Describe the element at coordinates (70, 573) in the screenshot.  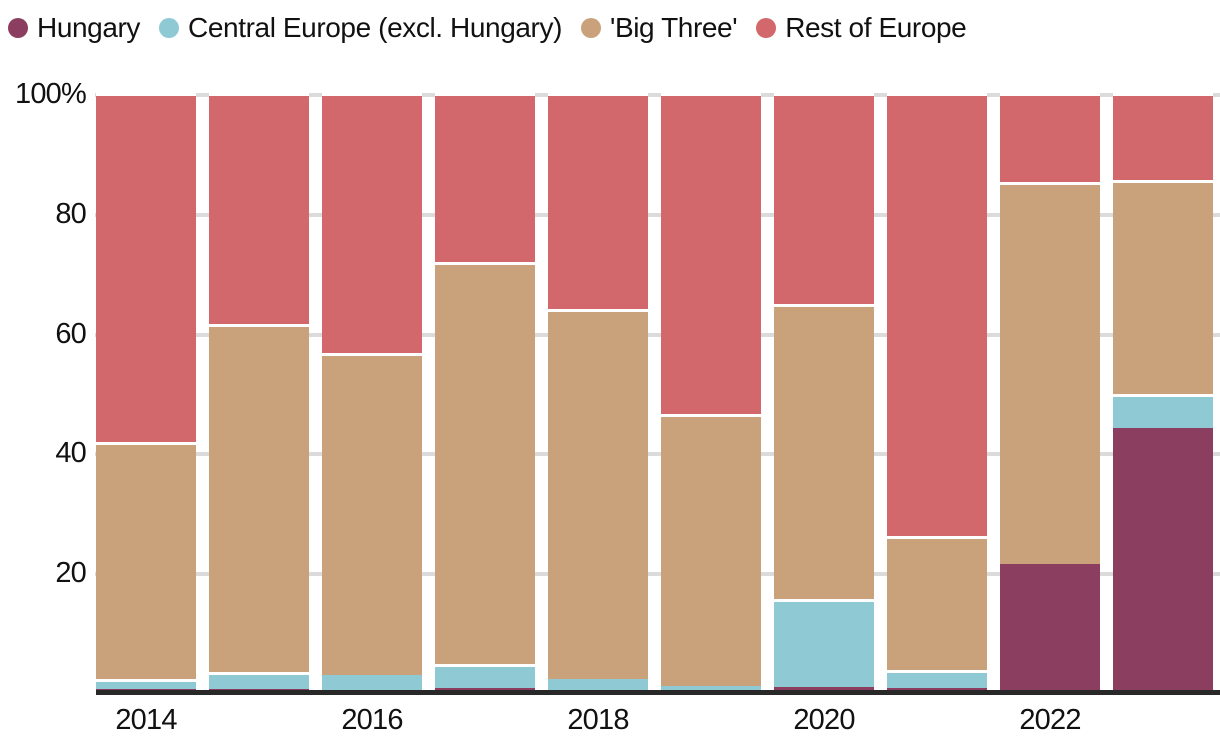
I see `y-tick-label-20: 20` at that location.